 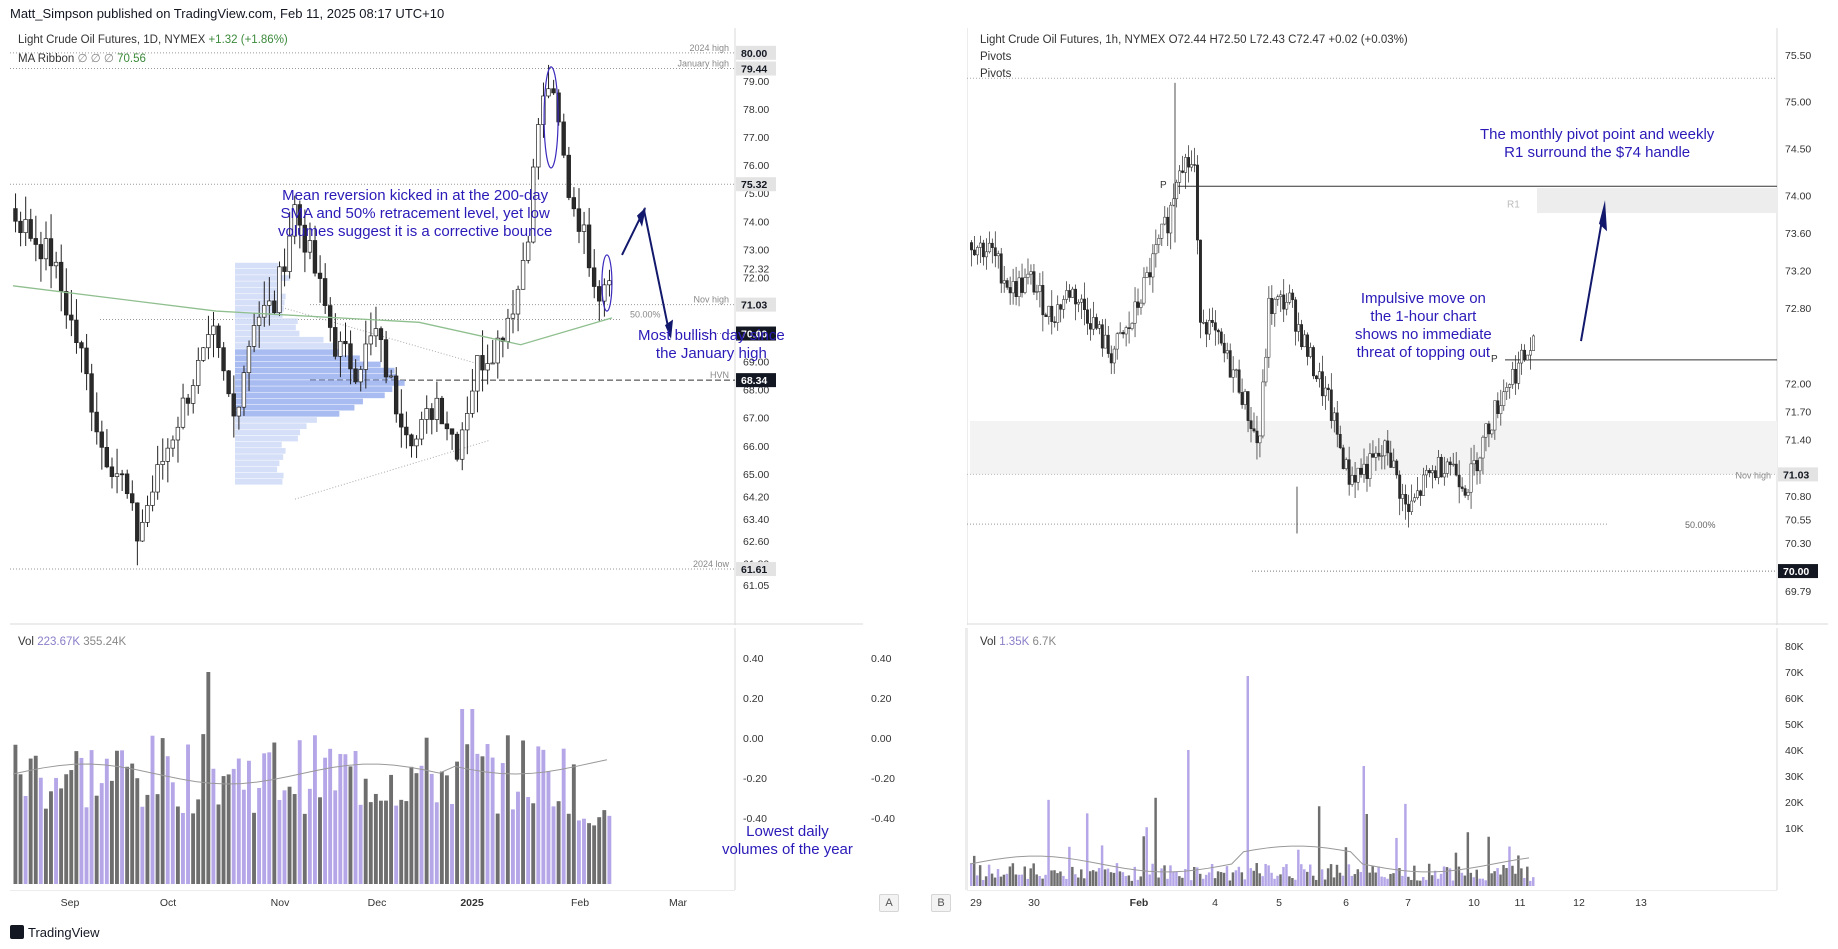 I want to click on left-osc-tick: 0.40, so click(x=753, y=659).